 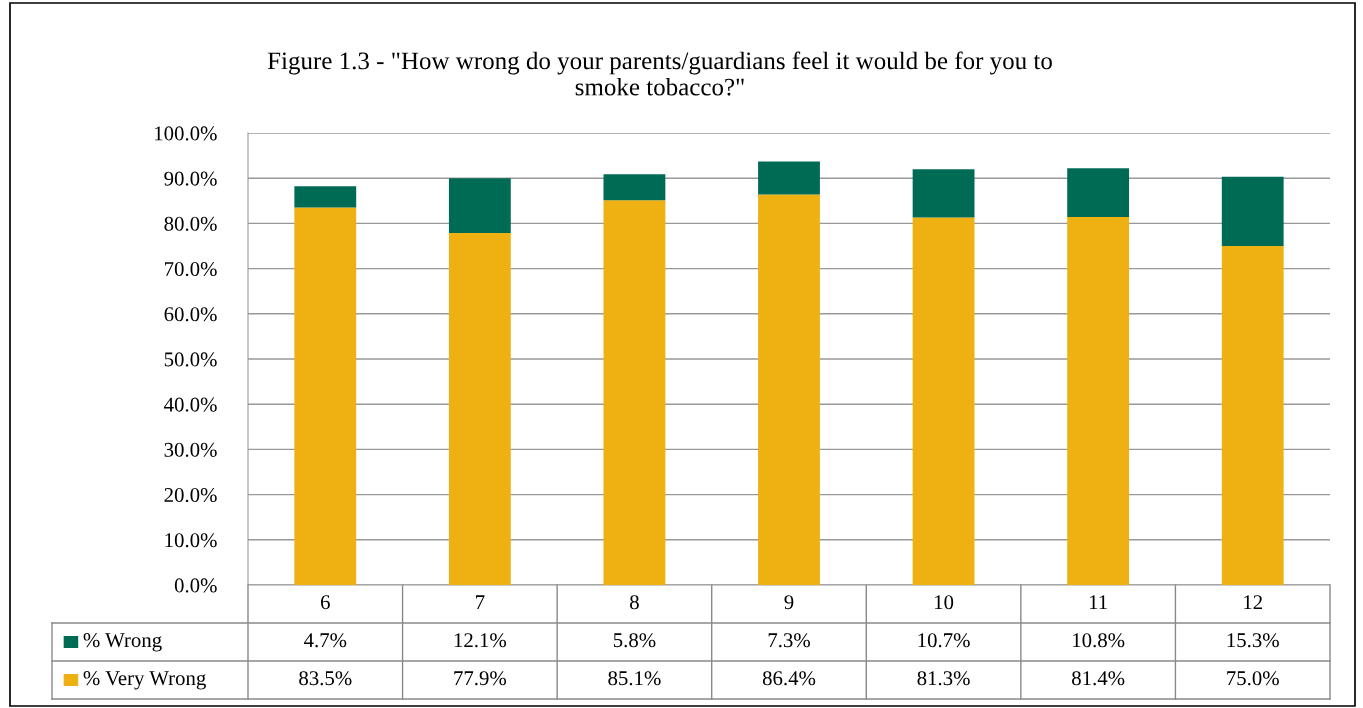 I want to click on legend-label: % Very Wrong, so click(x=144, y=680).